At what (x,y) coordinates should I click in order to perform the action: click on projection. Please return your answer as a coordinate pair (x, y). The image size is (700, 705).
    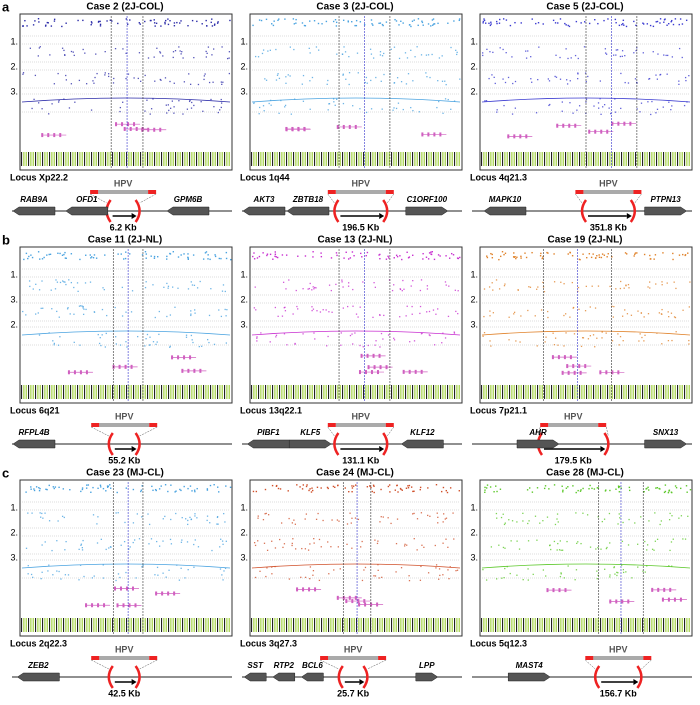
    Looking at the image, I should click on (376, 664).